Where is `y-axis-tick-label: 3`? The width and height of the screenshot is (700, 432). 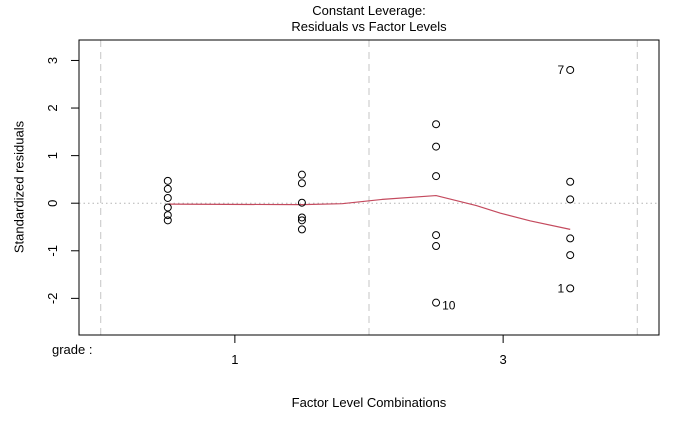
y-axis-tick-label: 3 is located at coordinates (52, 60).